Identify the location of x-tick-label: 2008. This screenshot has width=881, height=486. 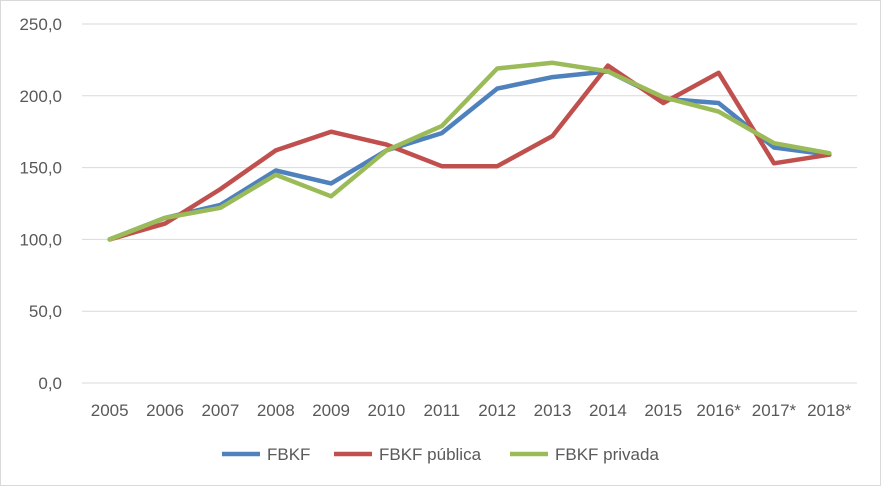
(276, 410).